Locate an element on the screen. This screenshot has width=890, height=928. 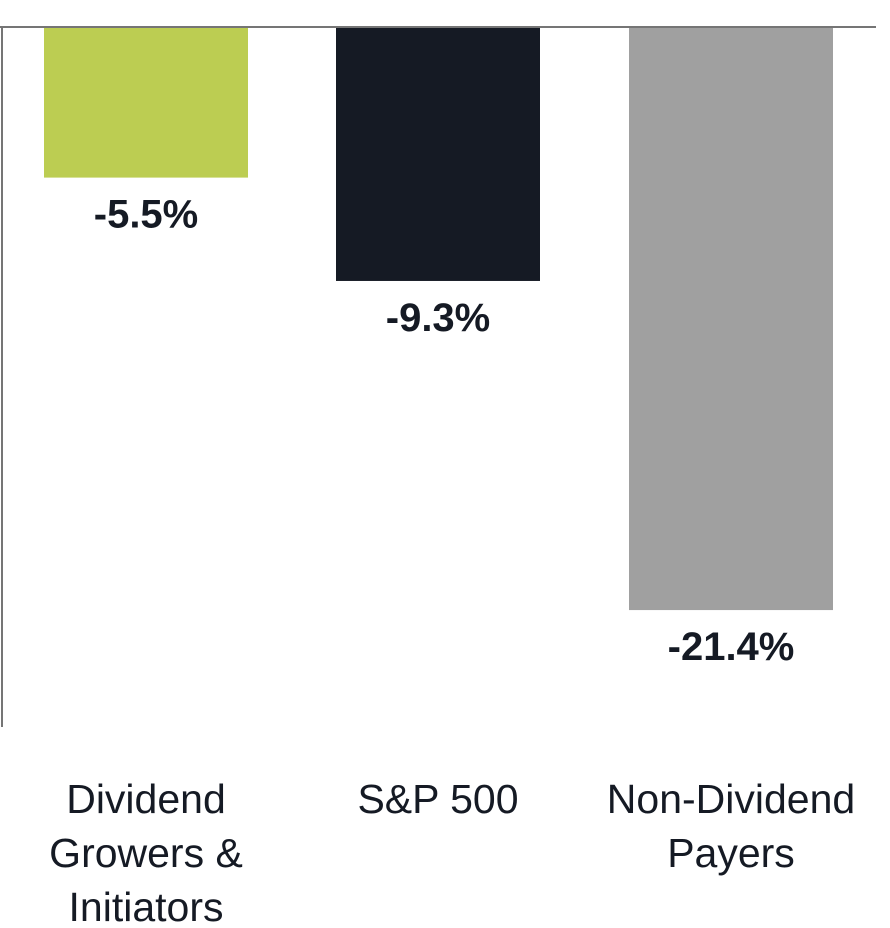
category-label-non-dividend-payers-line-1: Non-Dividend is located at coordinates (731, 799).